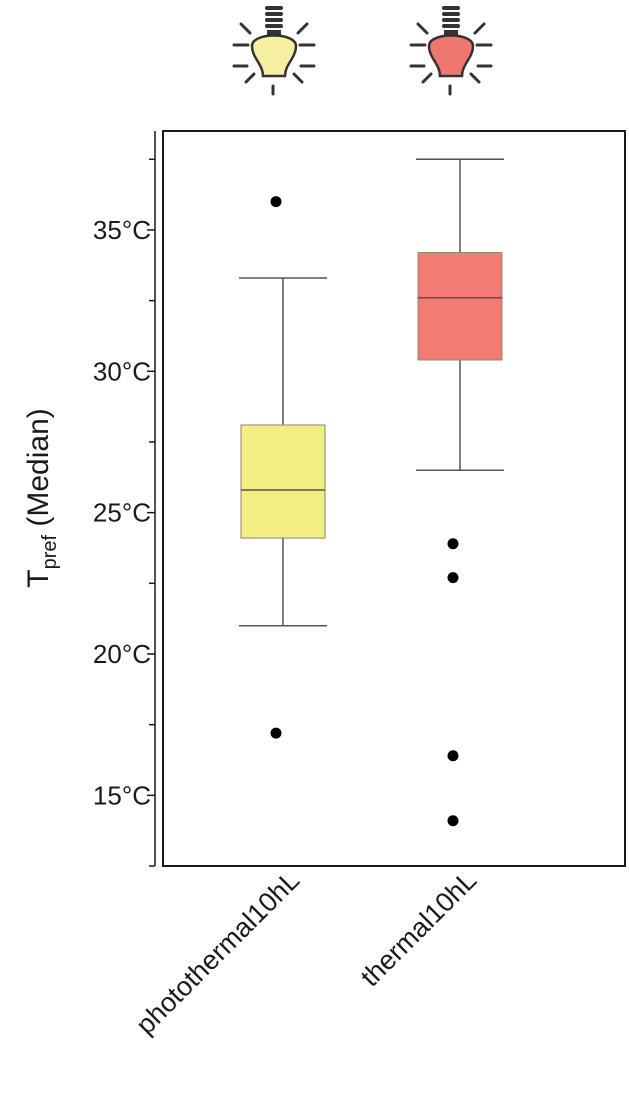  Describe the element at coordinates (460, 492) in the screenshot. I see `box-thermal10hL` at that location.